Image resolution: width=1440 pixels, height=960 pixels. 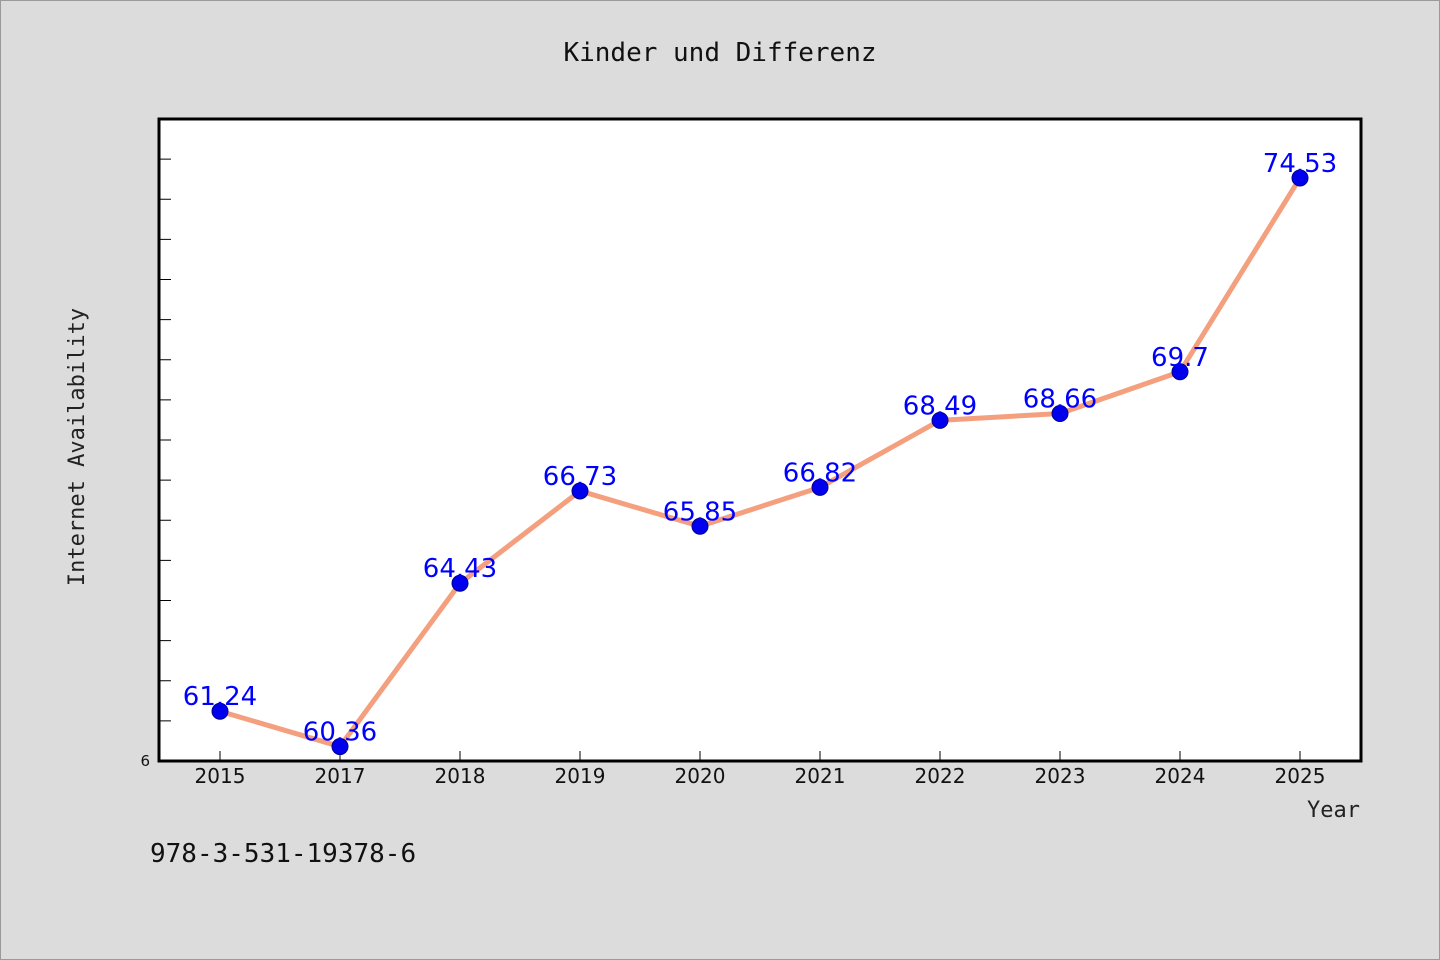 What do you see at coordinates (340, 776) in the screenshot?
I see `x-tick-label: 2017` at bounding box center [340, 776].